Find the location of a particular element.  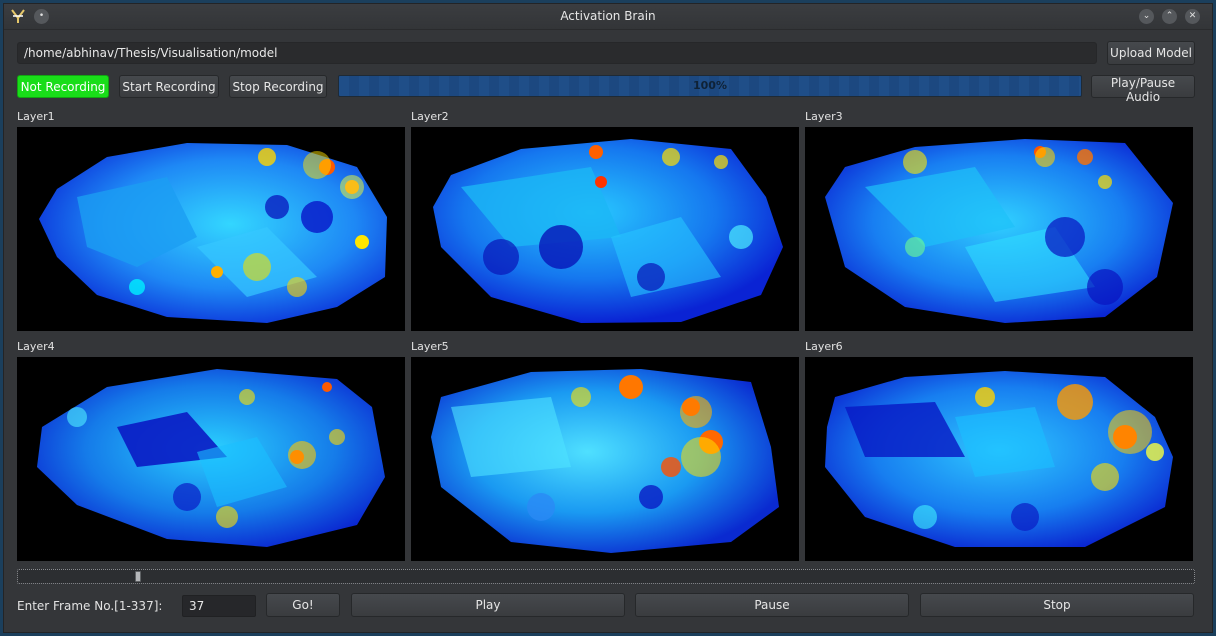

window-title: Activation Brain is located at coordinates (608, 16).